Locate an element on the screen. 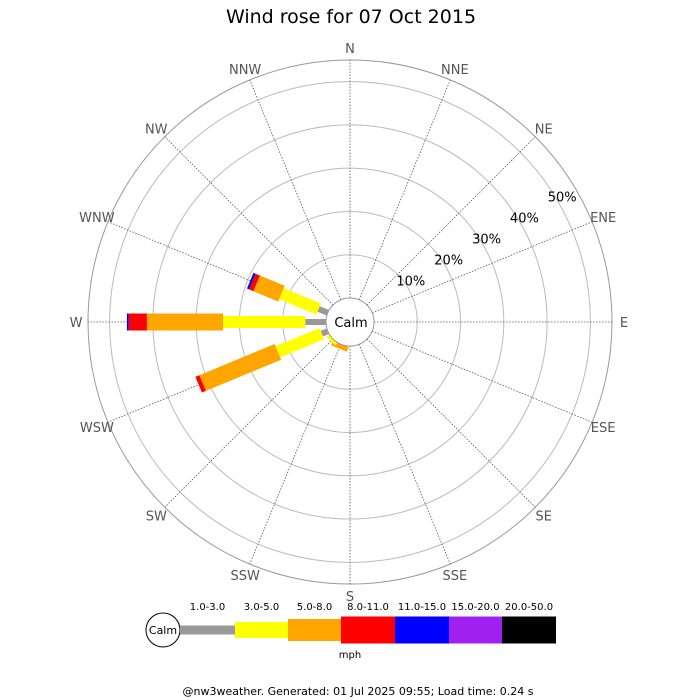 Image resolution: width=700 pixels, height=700 pixels. spoke-sw is located at coordinates (249, 423).